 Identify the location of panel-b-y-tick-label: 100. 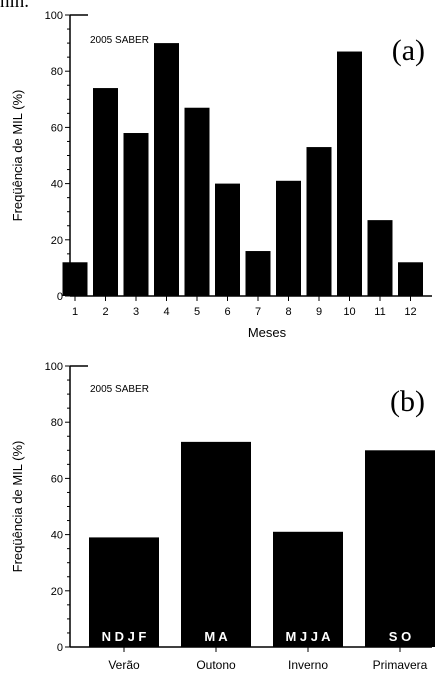
(54, 367).